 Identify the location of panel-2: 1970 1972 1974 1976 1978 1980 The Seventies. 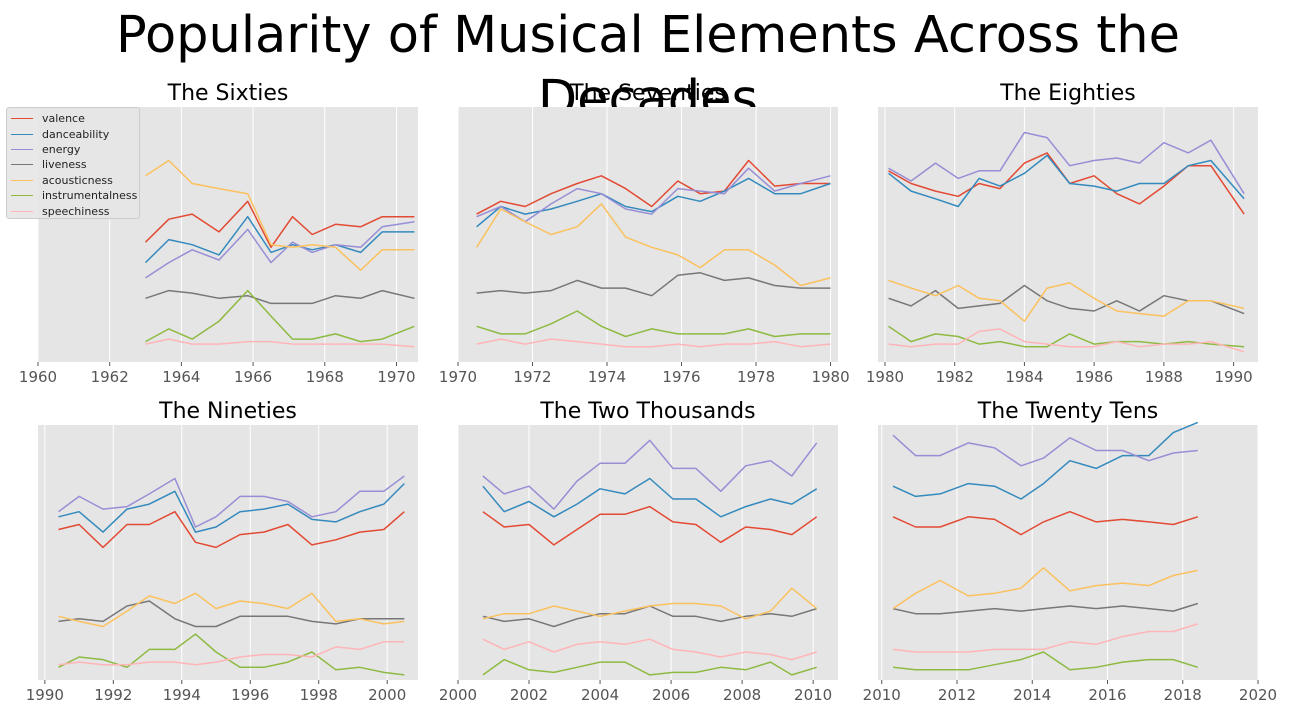
(644, 233).